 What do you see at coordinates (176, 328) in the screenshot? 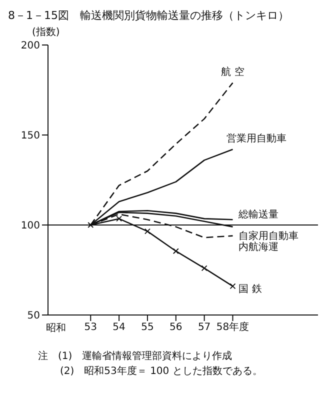
I see `x-tick-label: 56` at bounding box center [176, 328].